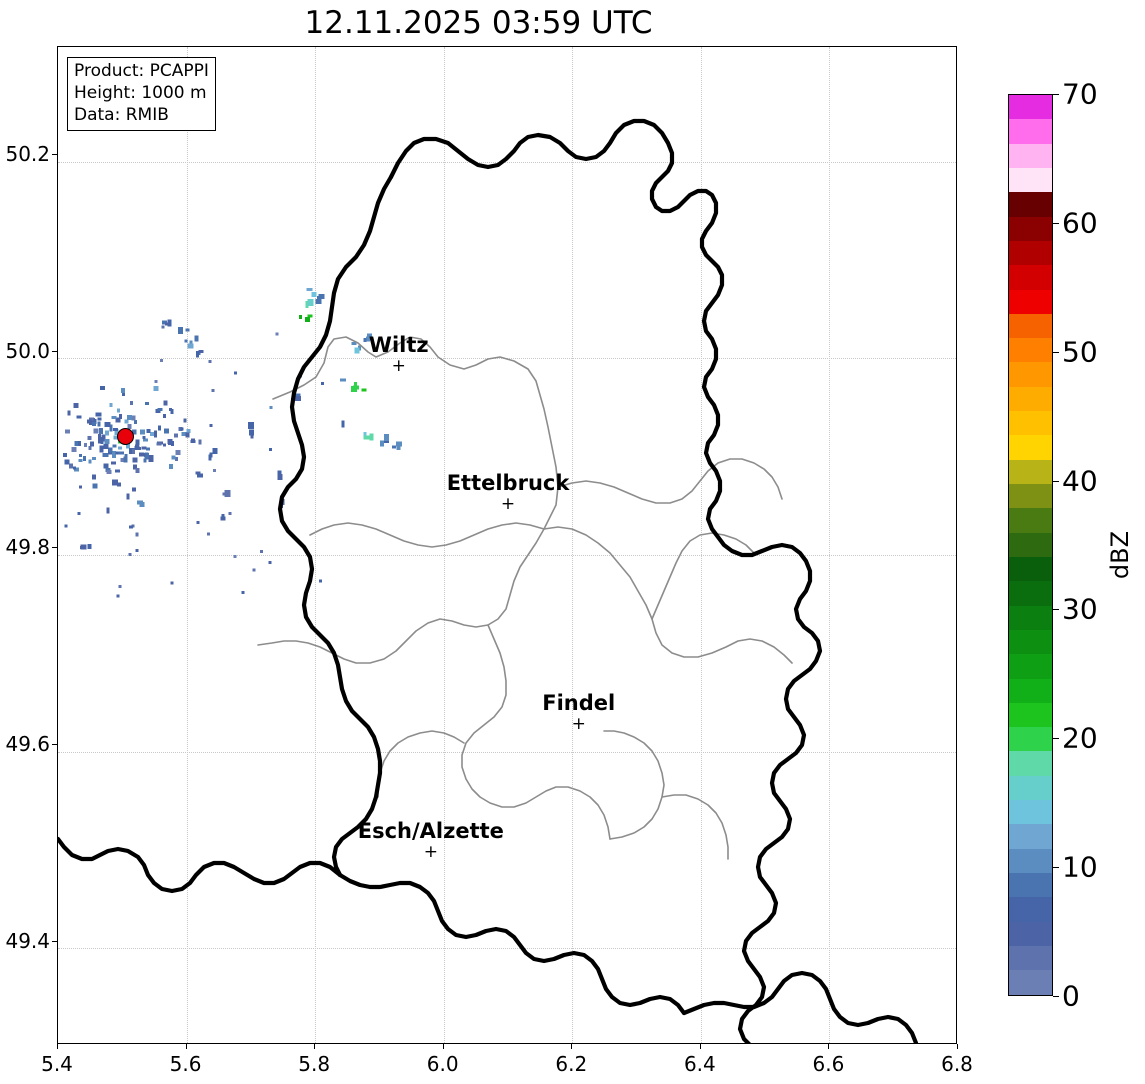  Describe the element at coordinates (1080, 481) in the screenshot. I see `colorbar-tick-label: 40` at that location.